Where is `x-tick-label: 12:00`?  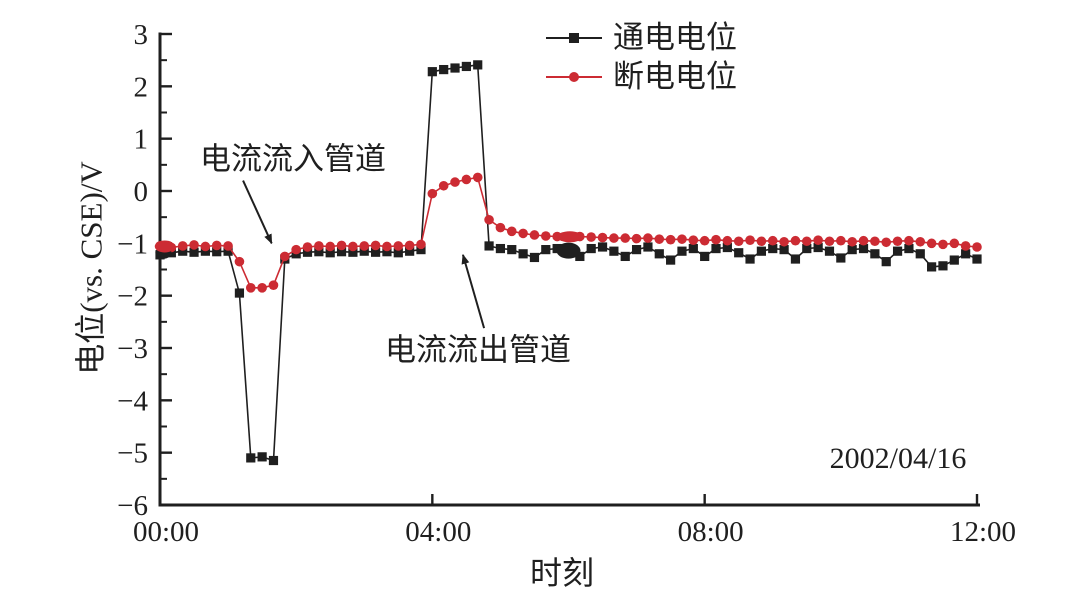
x-tick-label: 12:00 is located at coordinates (983, 532).